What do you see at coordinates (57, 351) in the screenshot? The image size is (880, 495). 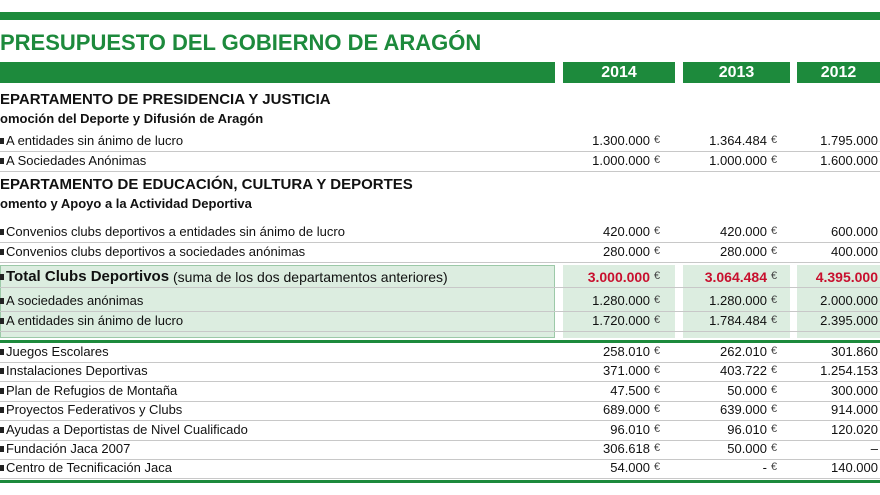 I see `row-label: Juegos Escolares` at bounding box center [57, 351].